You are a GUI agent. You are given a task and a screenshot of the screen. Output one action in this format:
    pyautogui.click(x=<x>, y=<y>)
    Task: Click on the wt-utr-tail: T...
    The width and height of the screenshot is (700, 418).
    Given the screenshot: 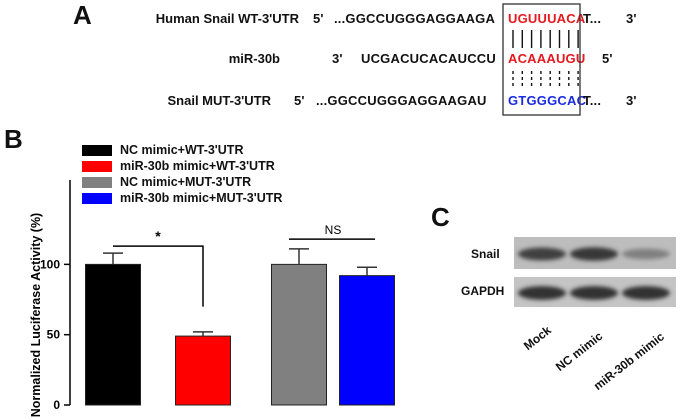 What is the action you would take?
    pyautogui.click(x=592, y=18)
    